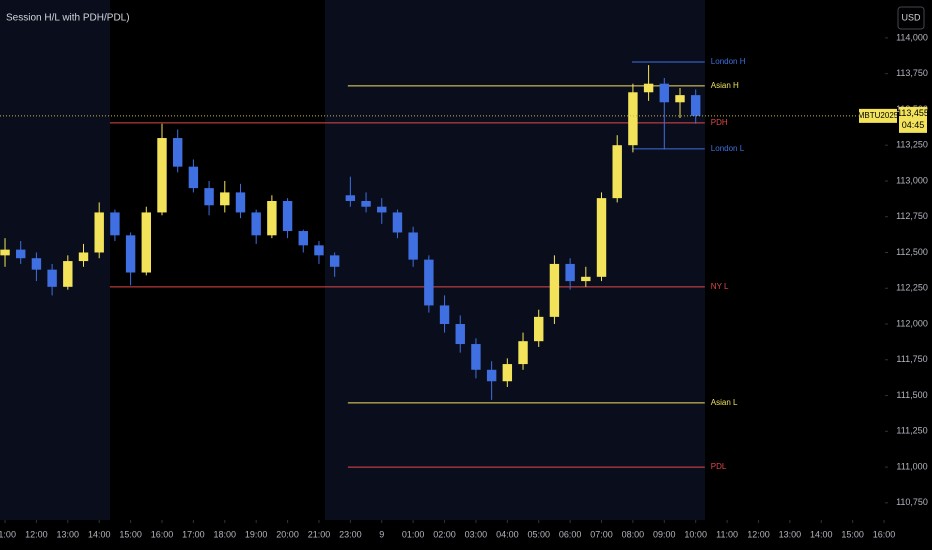 Image resolution: width=932 pixels, height=550 pixels. Describe the element at coordinates (225, 534) in the screenshot. I see `x-tick-label: 18:00` at that location.